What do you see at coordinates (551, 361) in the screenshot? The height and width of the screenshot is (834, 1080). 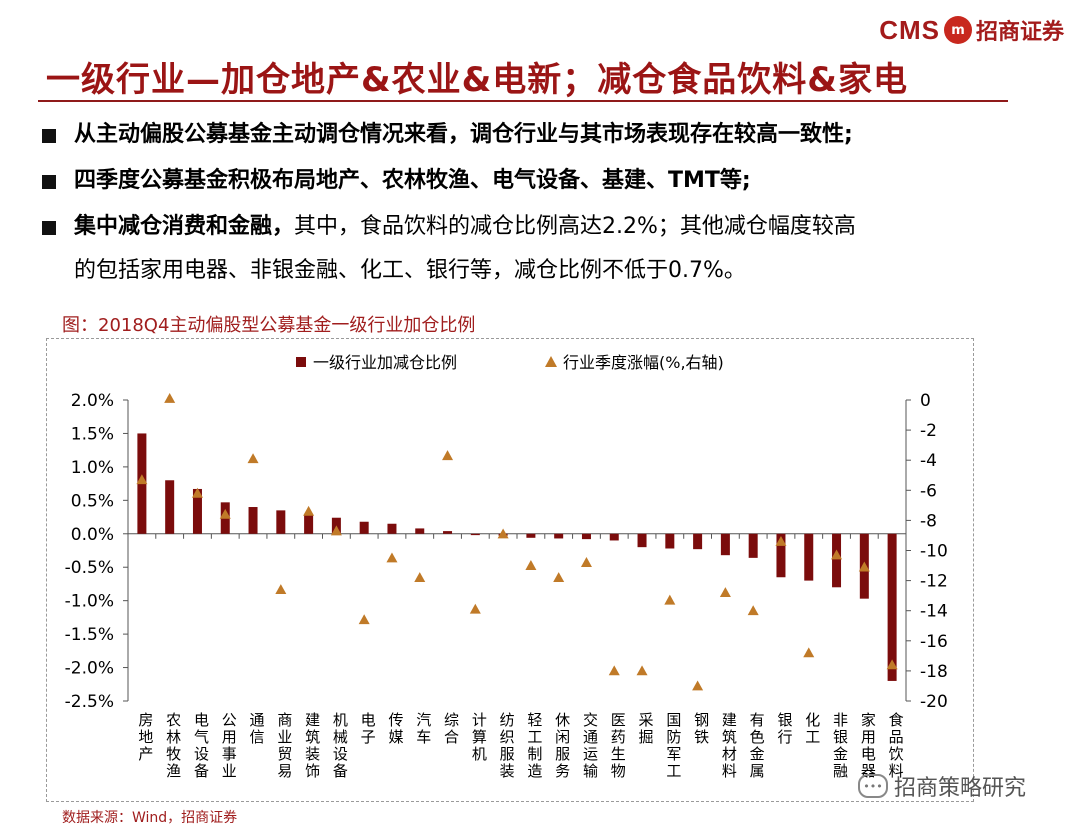 I see `legend-scatter-swatch` at bounding box center [551, 361].